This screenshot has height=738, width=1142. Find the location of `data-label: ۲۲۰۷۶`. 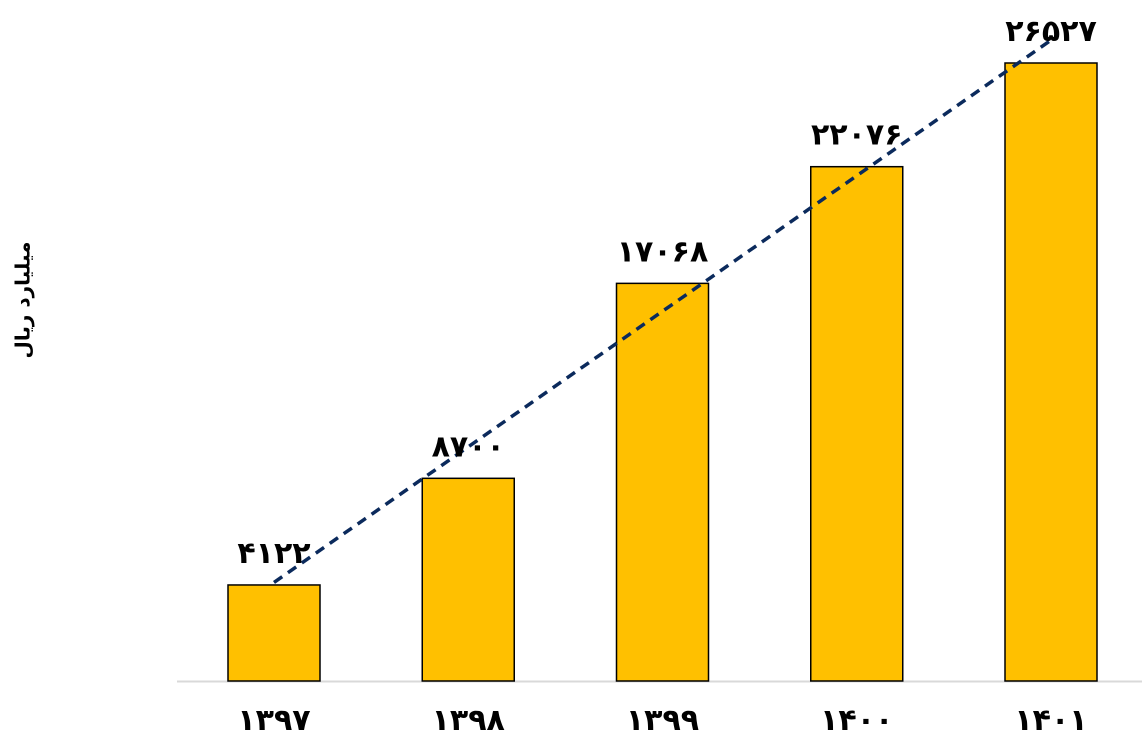

data-label: ۲۲۰۷۶ is located at coordinates (857, 135).